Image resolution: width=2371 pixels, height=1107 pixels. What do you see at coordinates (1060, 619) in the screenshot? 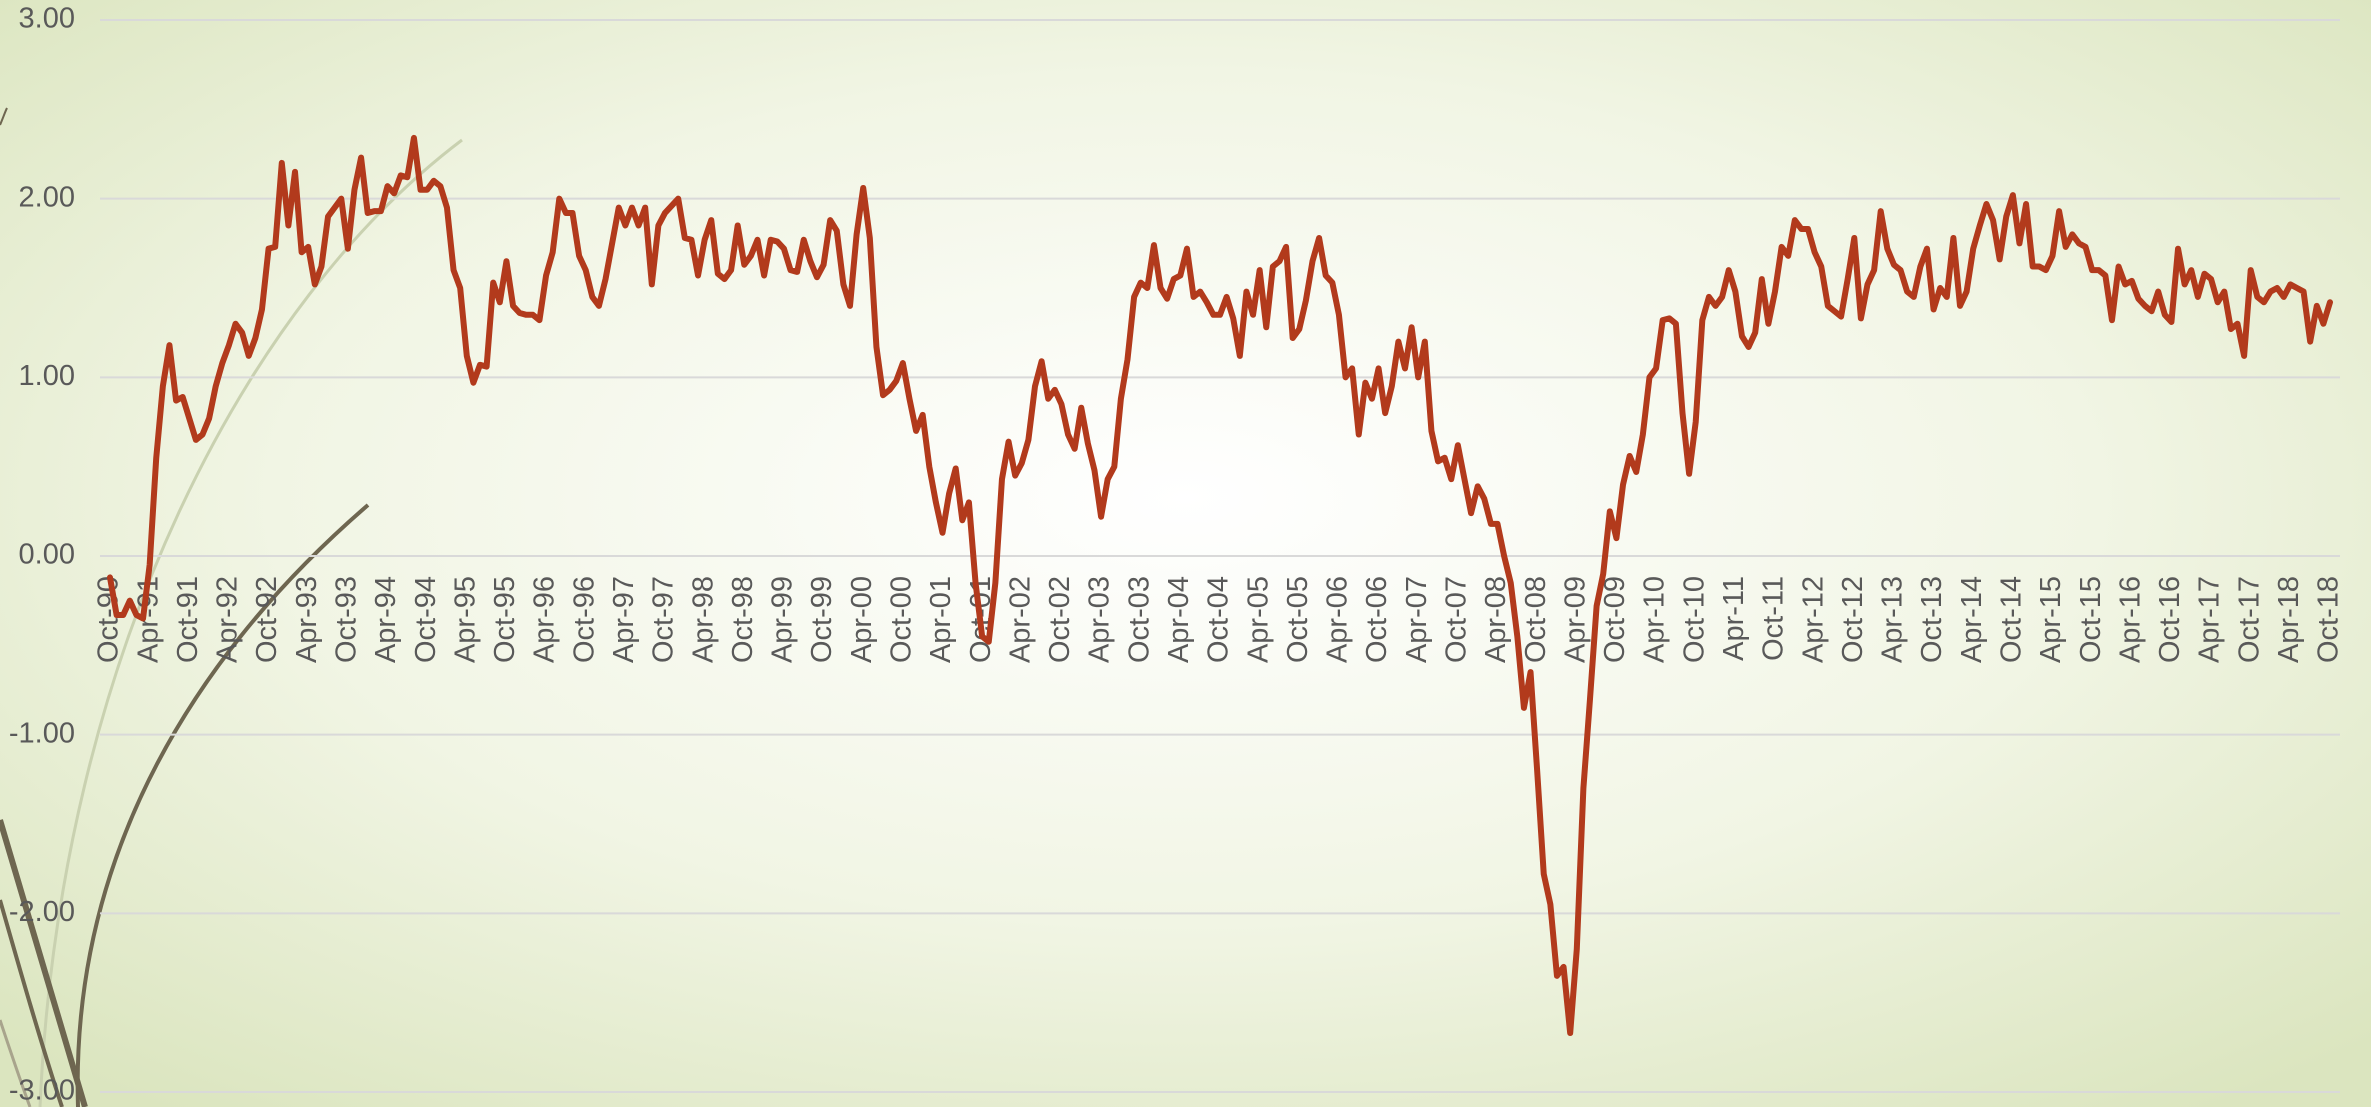
I see `x-tick-label: Oct-02` at bounding box center [1060, 619].